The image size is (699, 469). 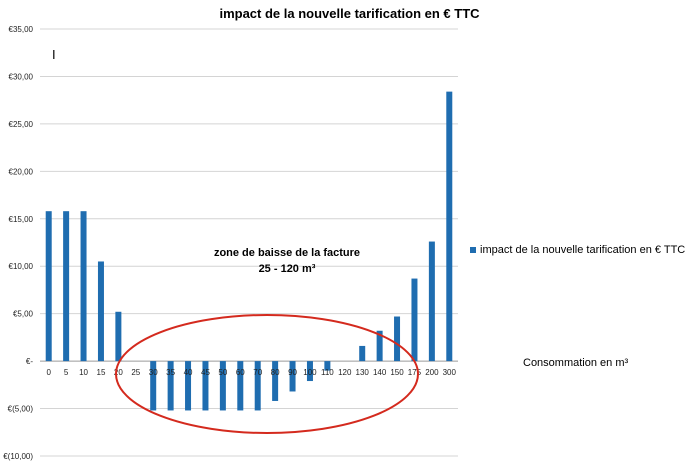 What do you see at coordinates (363, 372) in the screenshot?
I see `x-tick-label: 130` at bounding box center [363, 372].